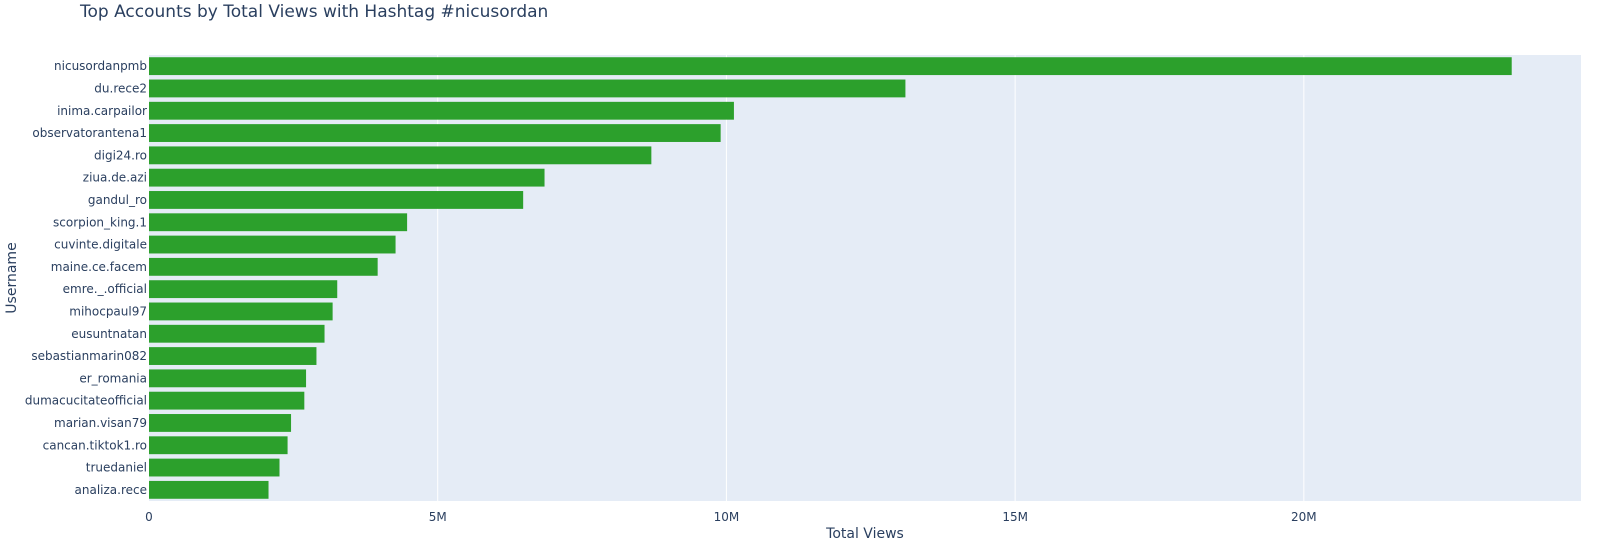 This screenshot has width=1600, height=544. Describe the element at coordinates (102, 111) in the screenshot. I see `y-tick-label: inima.carpailor` at that location.